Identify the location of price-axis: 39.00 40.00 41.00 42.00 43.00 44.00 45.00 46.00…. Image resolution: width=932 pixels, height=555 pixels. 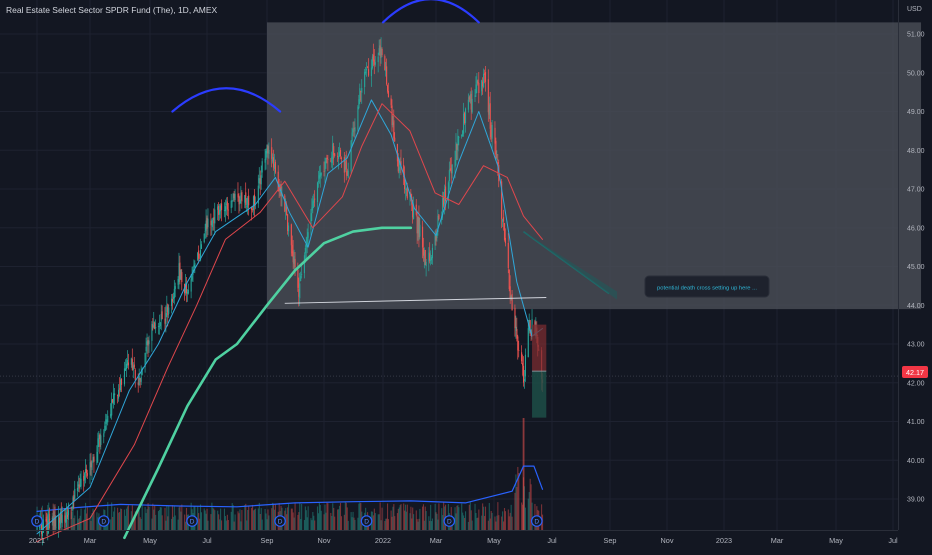
(911, 265).